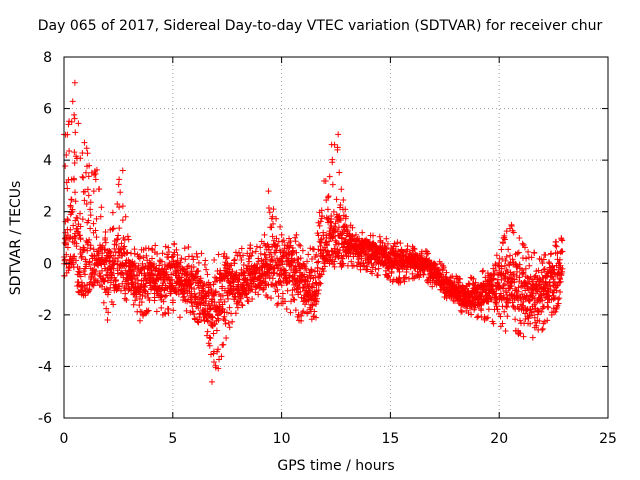 Image resolution: width=640 pixels, height=480 pixels. What do you see at coordinates (16, 238) in the screenshot?
I see `y-axis-label: SDTVAR / TECUs` at bounding box center [16, 238].